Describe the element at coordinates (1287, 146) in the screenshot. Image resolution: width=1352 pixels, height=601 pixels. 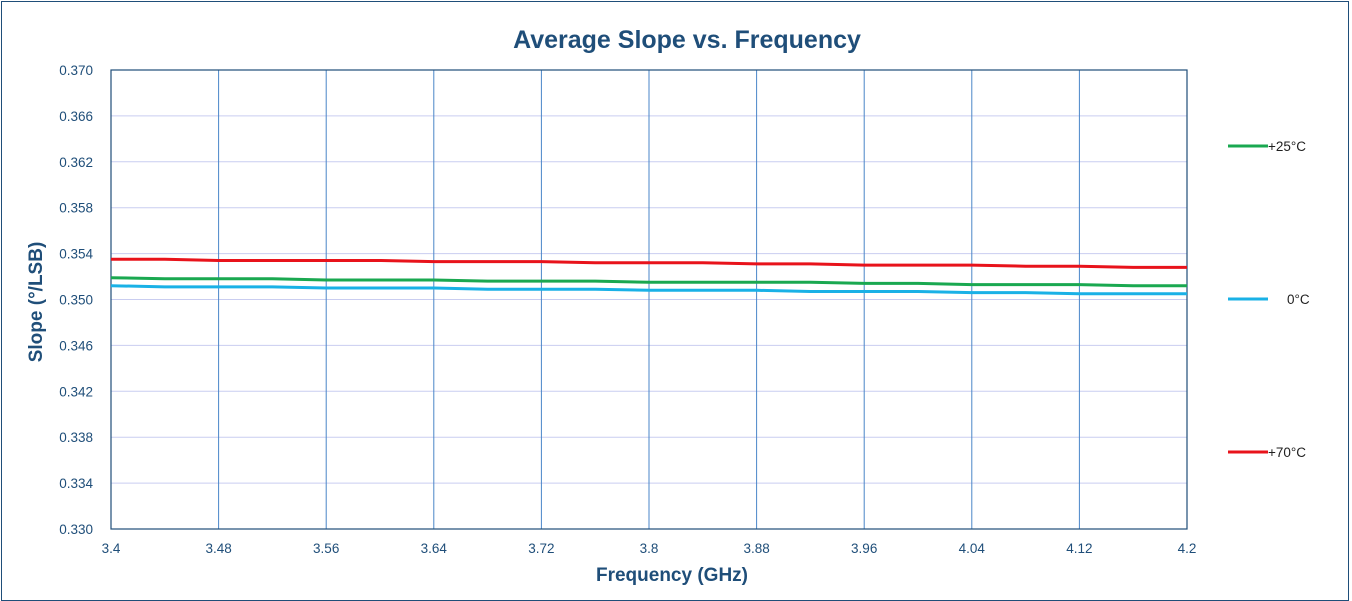
I see `legend-label: +25°C` at that location.